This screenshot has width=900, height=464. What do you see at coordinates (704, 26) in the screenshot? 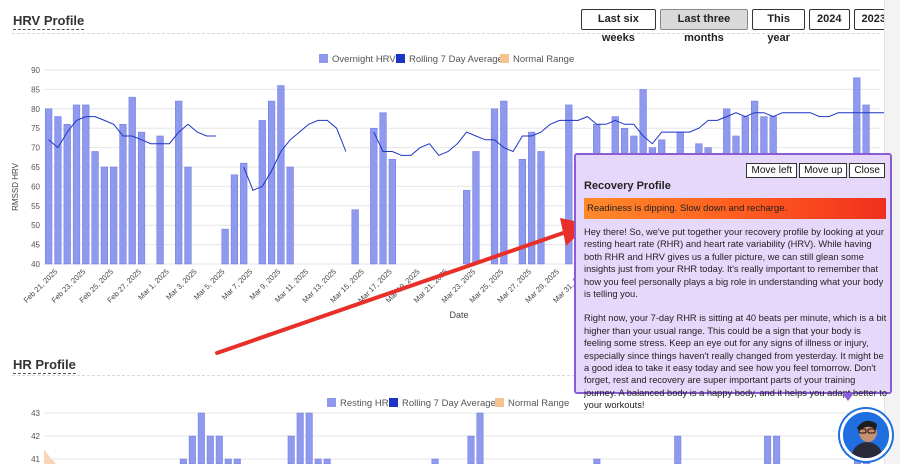
I see `range-btn-last-three-months: Last three months` at bounding box center [704, 26].